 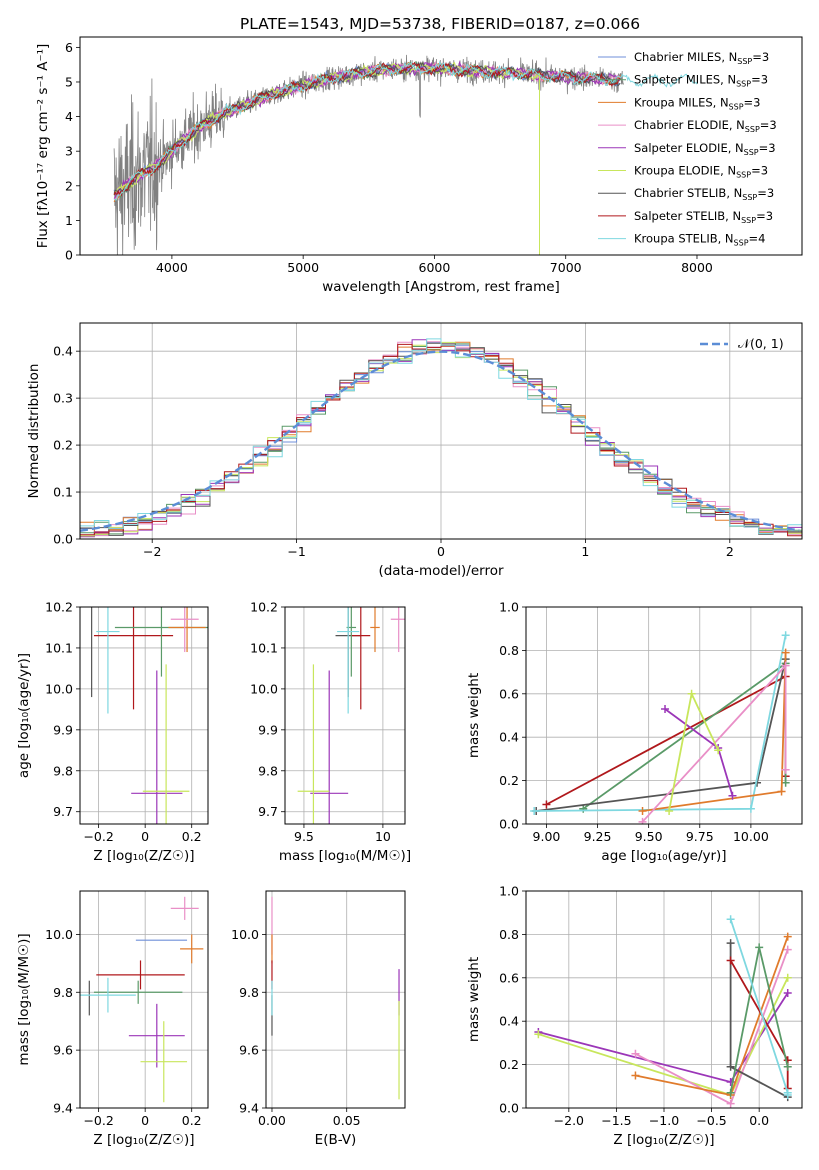 I want to click on x-axis-label: mass [log₁₀(M/M☉)], so click(x=345, y=856).